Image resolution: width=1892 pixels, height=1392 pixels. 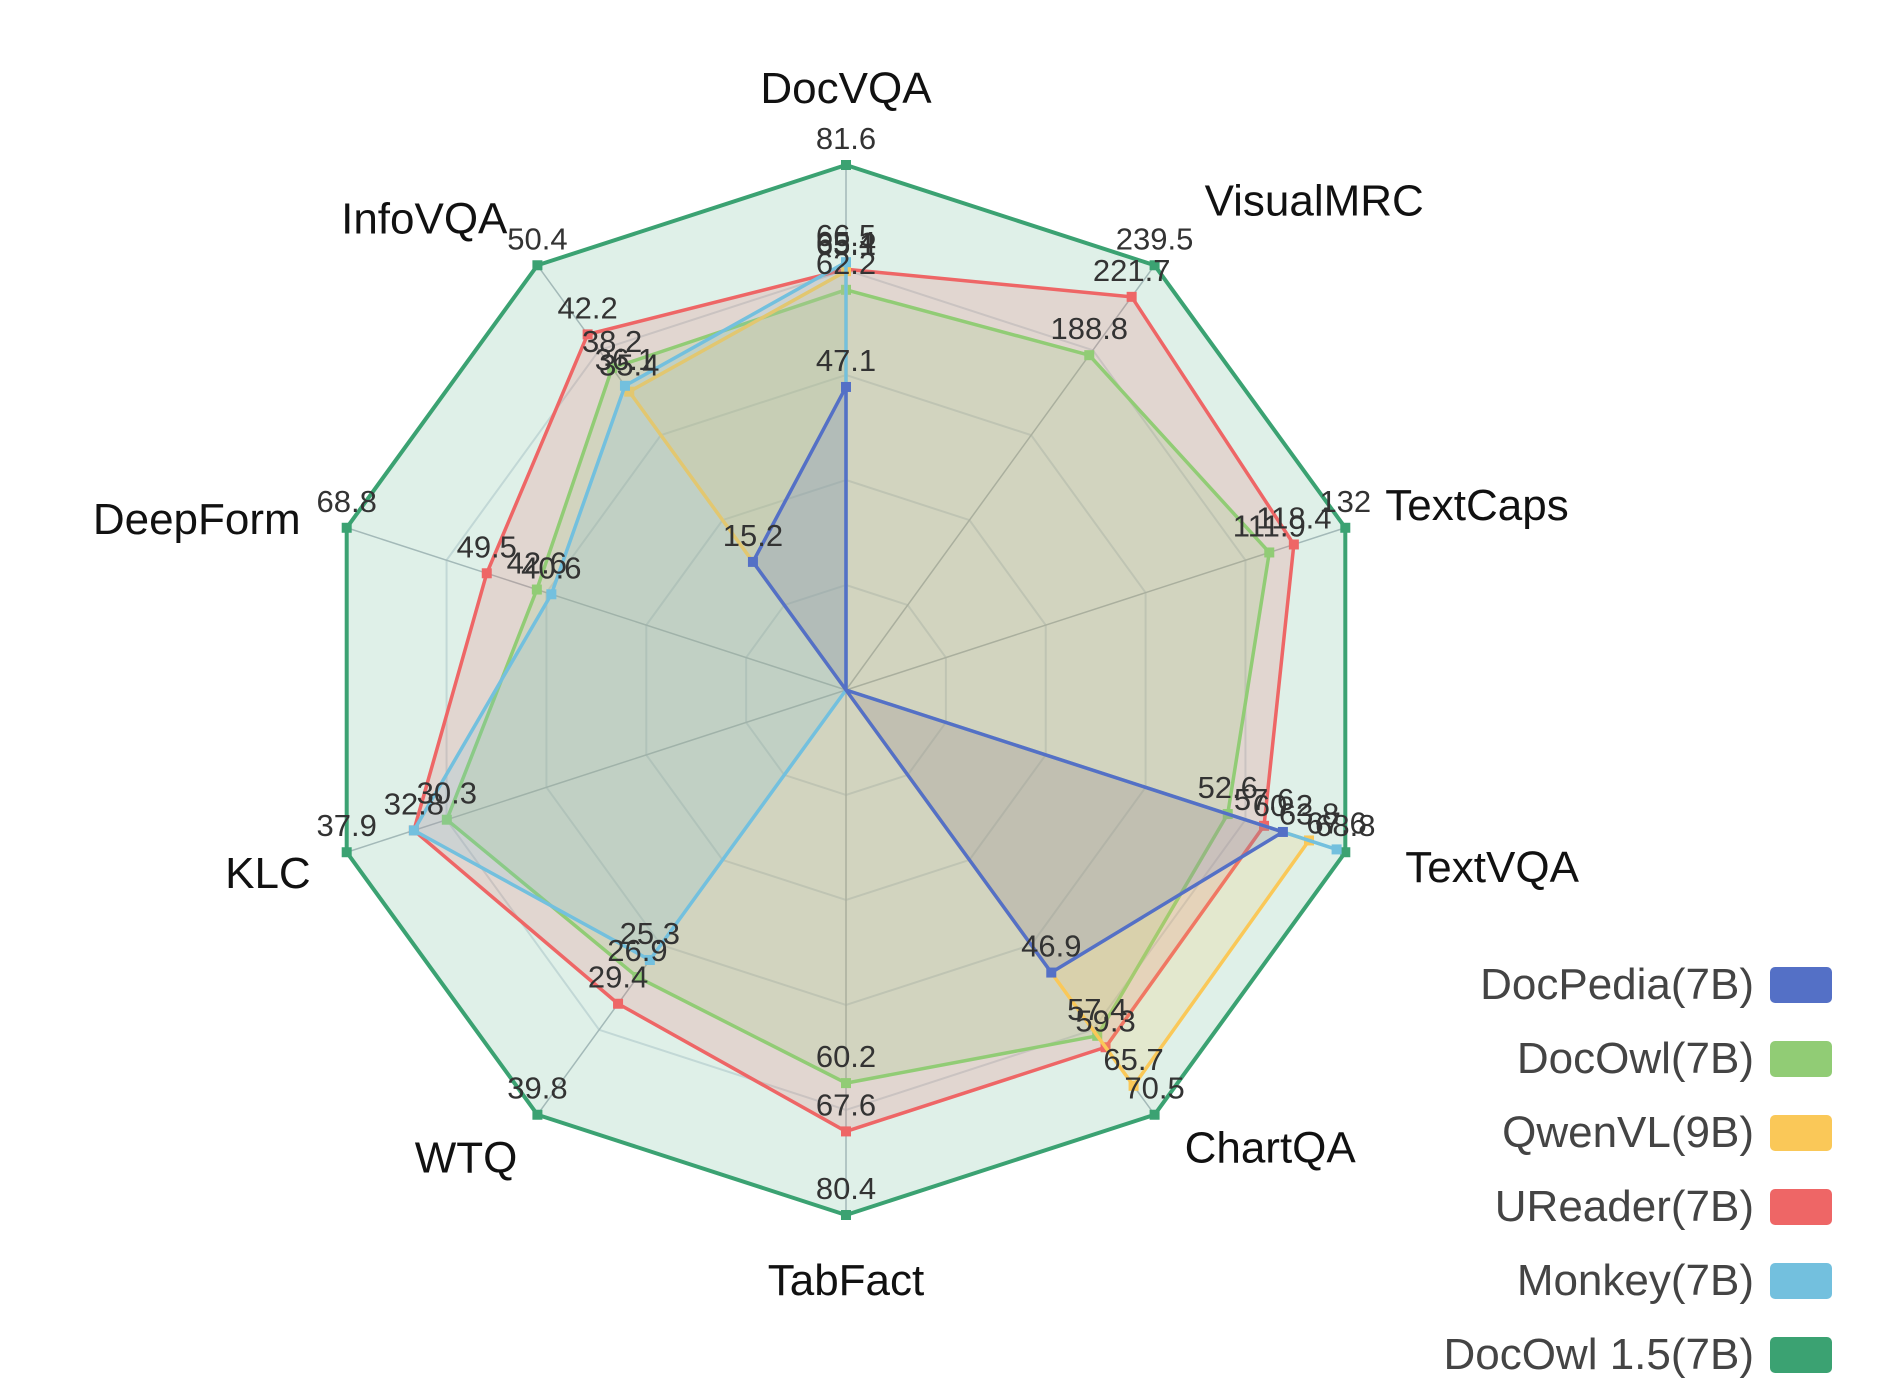 I want to click on value-label: 37.9, so click(x=347, y=825).